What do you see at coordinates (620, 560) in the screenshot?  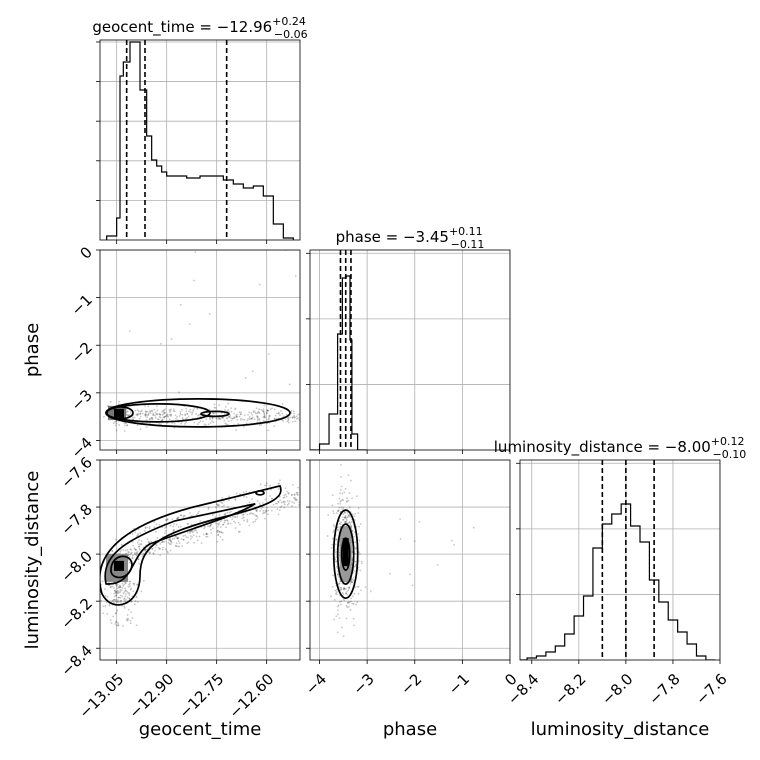 I see `hist-luminosity-distance-bg` at bounding box center [620, 560].